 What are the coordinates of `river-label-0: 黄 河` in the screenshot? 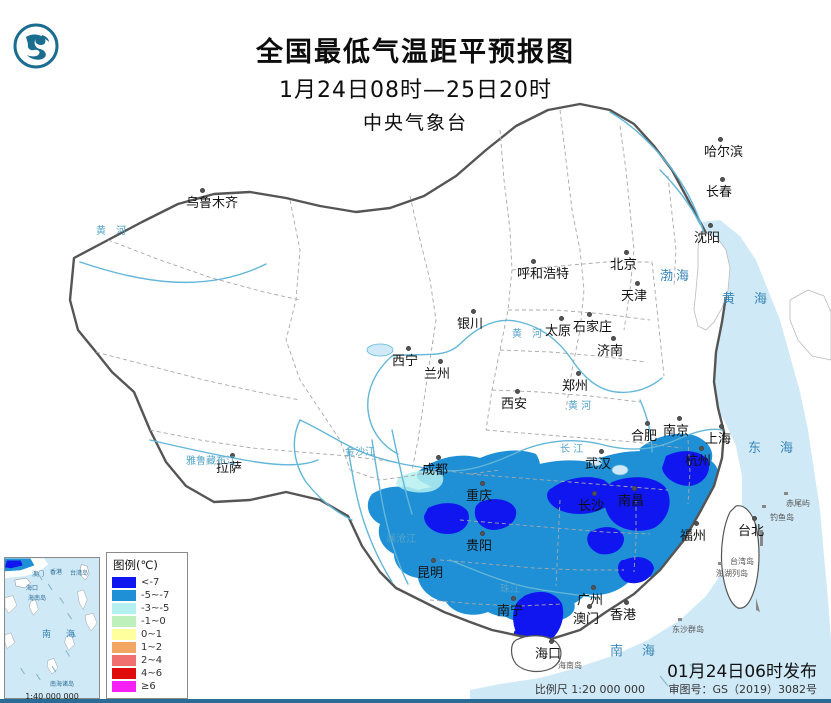 It's located at (111, 231).